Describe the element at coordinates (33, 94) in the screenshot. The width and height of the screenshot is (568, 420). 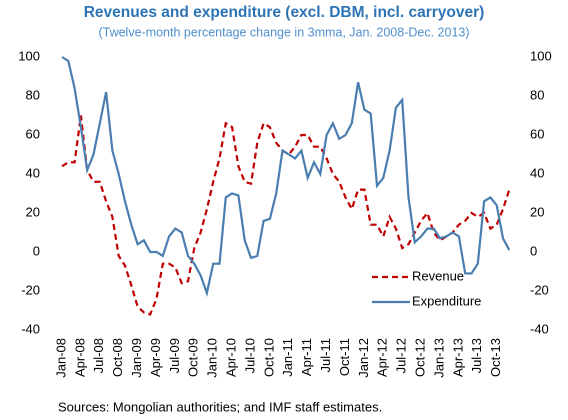
I see `y-tick-label: 80` at that location.